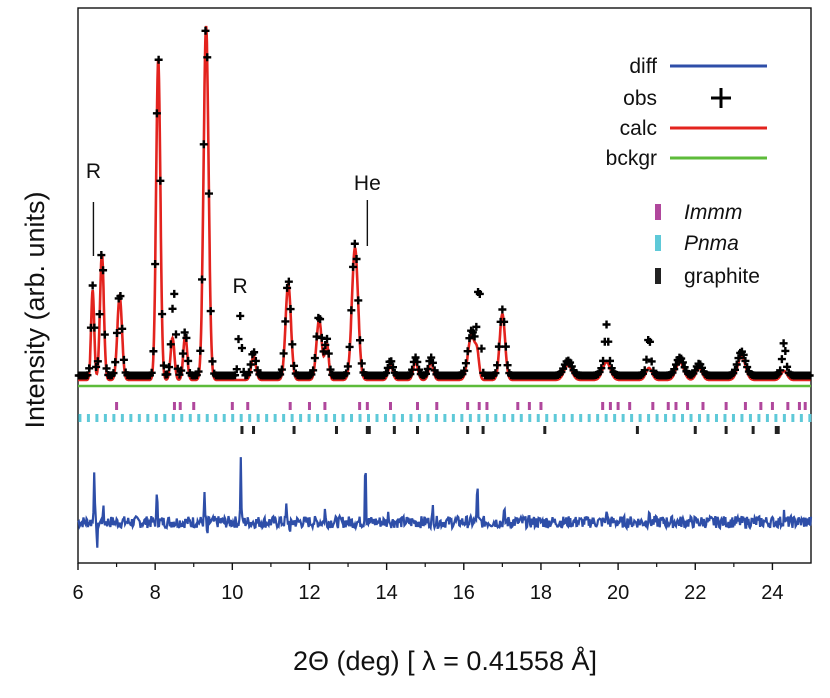 The height and width of the screenshot is (698, 830). I want to click on x-tick-label: 18, so click(541, 593).